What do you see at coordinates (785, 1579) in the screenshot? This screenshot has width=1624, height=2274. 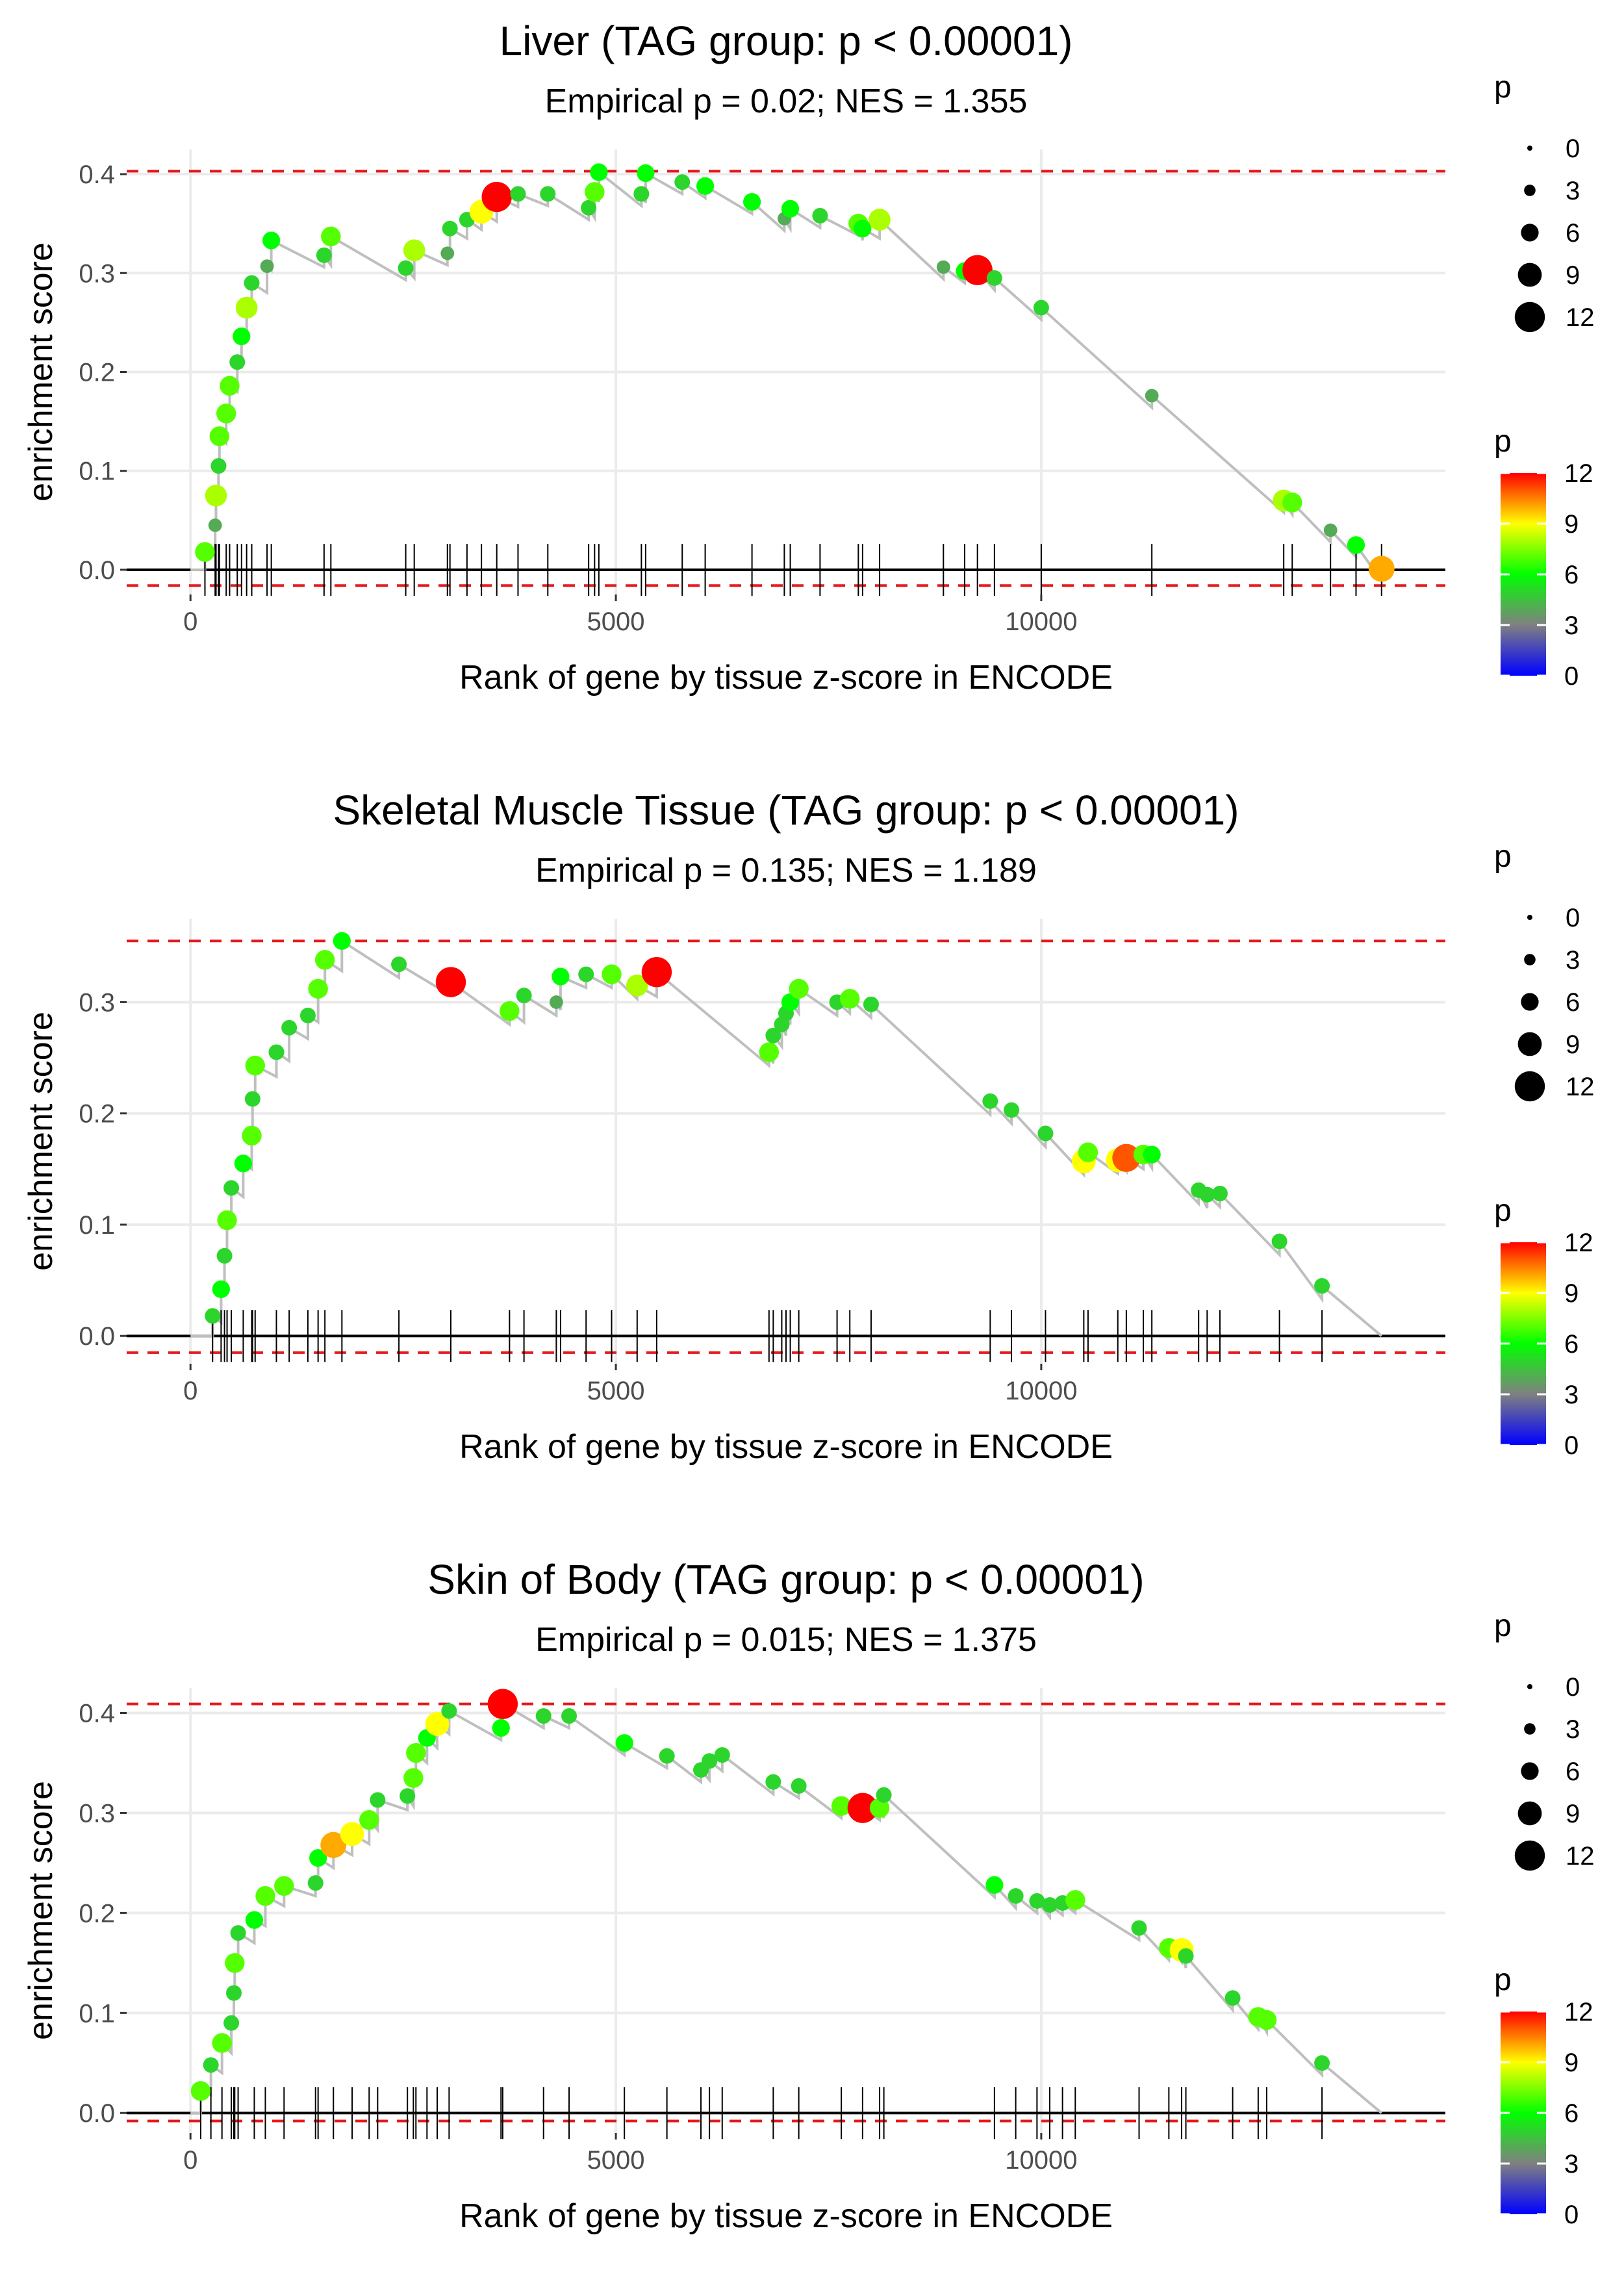 I see `chart-title: Skin of Body (TAG group: p < 0.00001)` at bounding box center [785, 1579].